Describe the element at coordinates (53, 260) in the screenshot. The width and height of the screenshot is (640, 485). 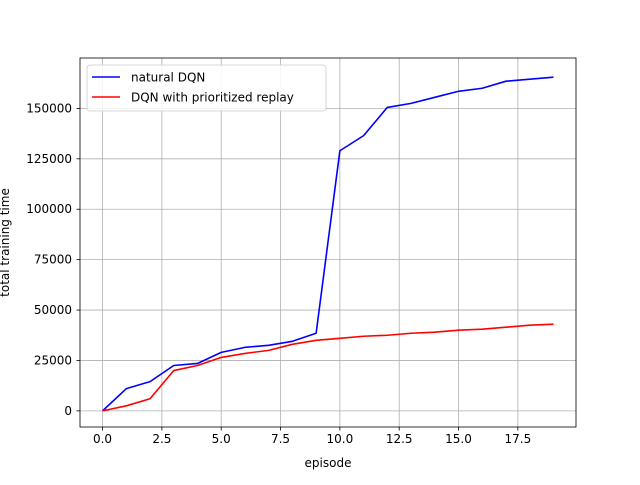
I see `y-tick-label: 75000` at that location.